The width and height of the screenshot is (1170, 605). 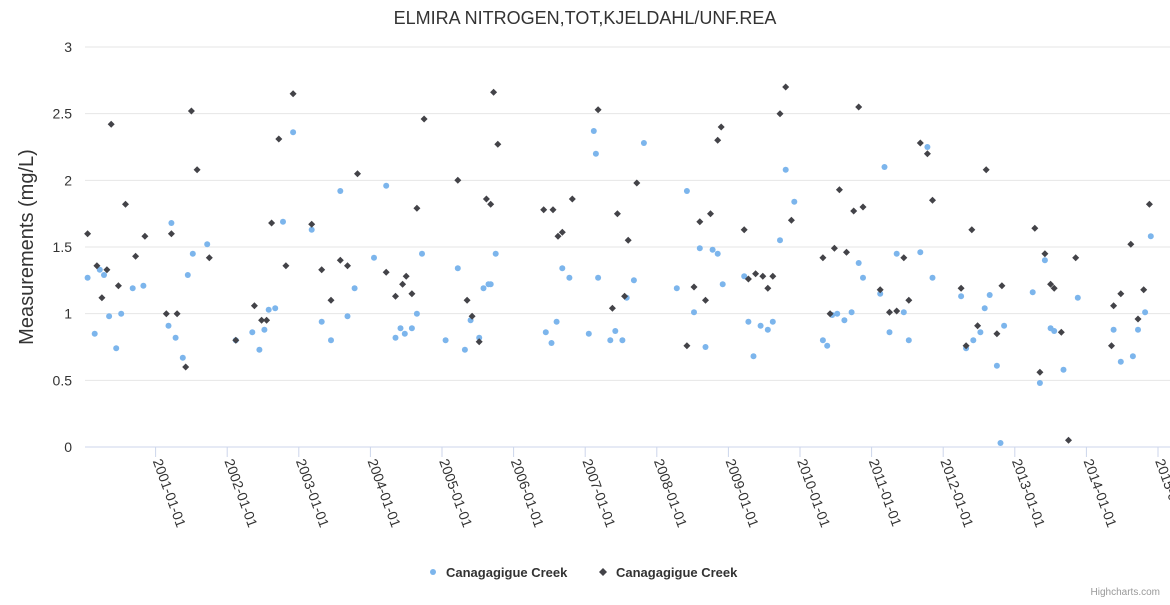 What do you see at coordinates (1125, 592) in the screenshot?
I see `credits-label: Highcharts.com` at bounding box center [1125, 592].